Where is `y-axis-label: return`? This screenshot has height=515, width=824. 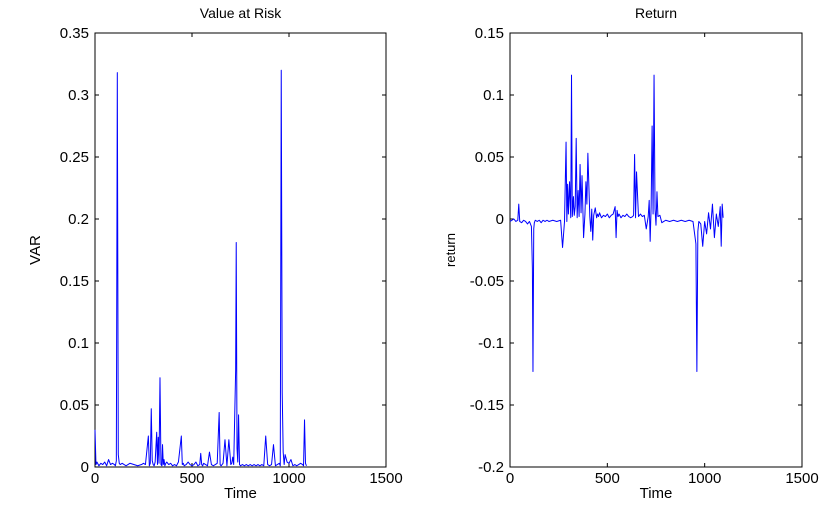
y-axis-label: return is located at coordinates (450, 250).